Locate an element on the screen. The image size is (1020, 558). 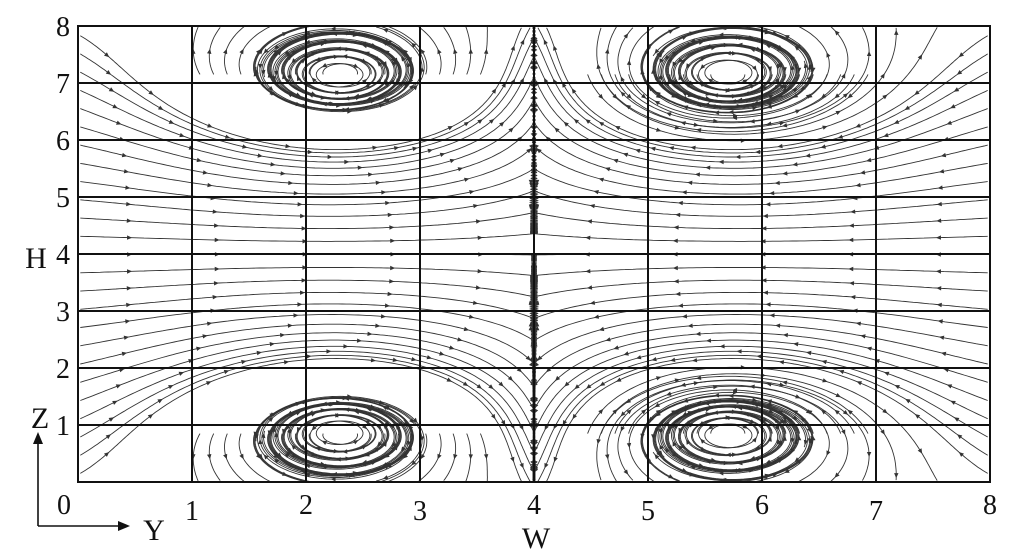
x-tick-labels: 0 1 2 3 4 5 6 7 8 is located at coordinates (527, 508).